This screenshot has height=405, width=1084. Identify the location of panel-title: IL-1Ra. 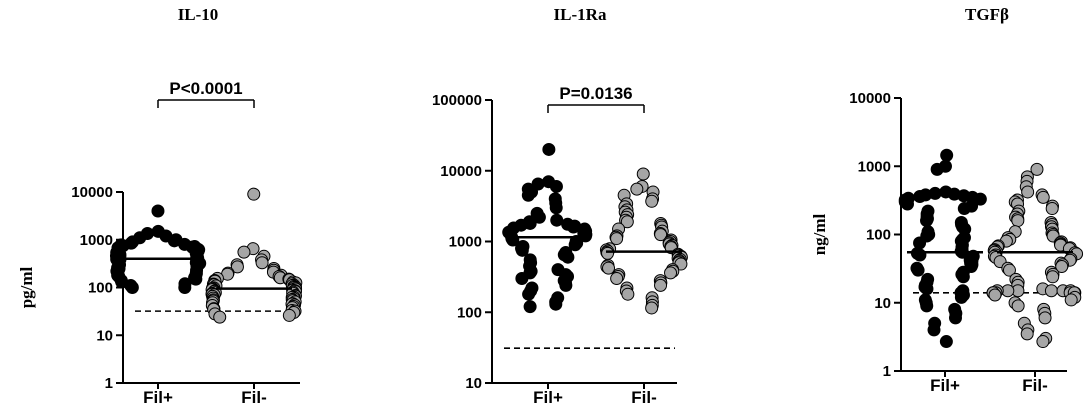
(580, 14).